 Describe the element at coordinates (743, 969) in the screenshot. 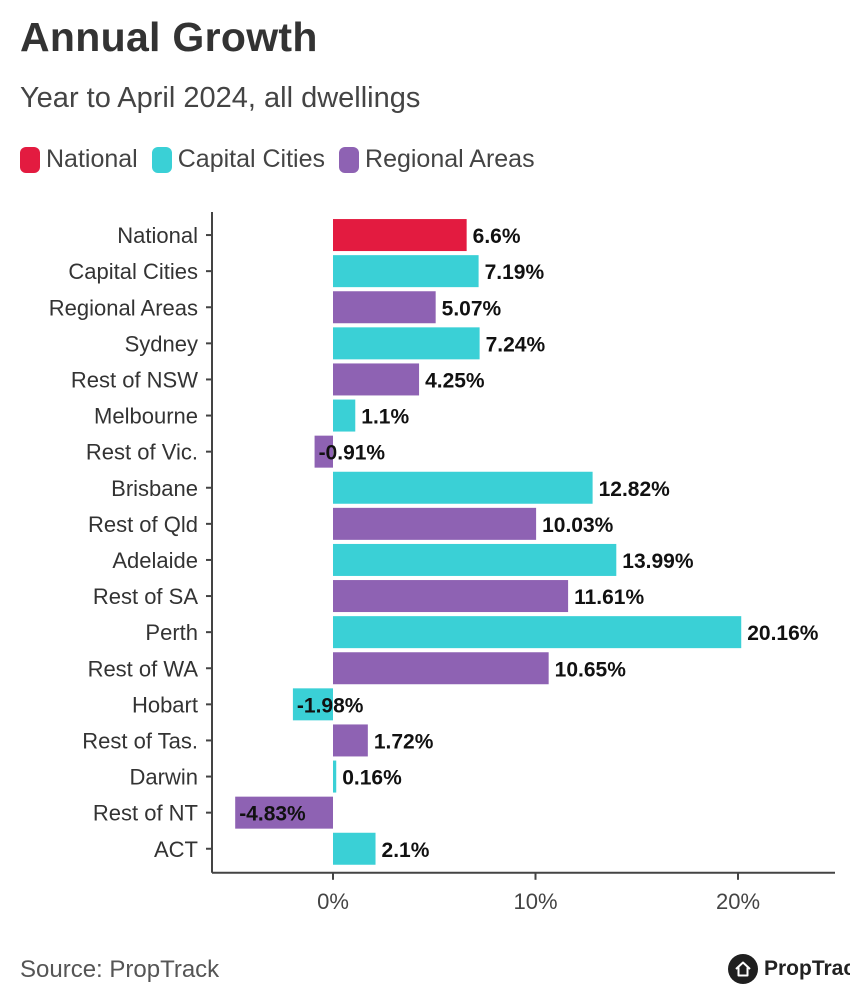

I see `house-icon` at that location.